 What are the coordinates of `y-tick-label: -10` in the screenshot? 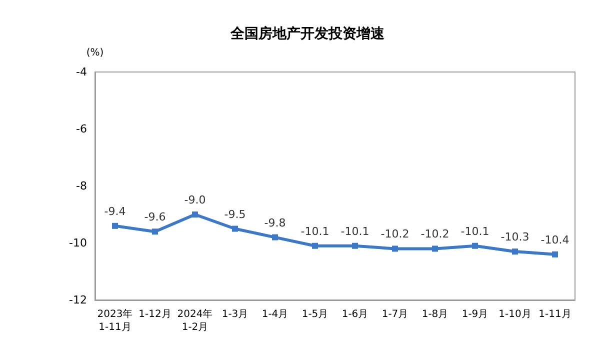 It's located at (78, 243).